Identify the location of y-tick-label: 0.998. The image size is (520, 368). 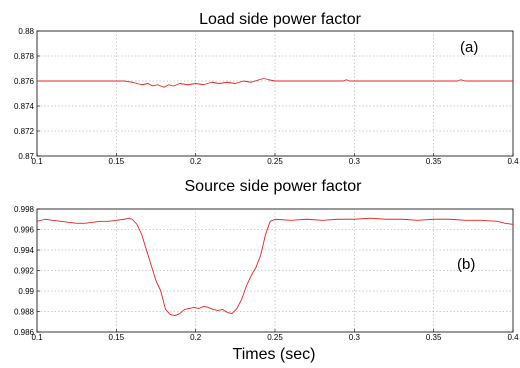
(24, 209).